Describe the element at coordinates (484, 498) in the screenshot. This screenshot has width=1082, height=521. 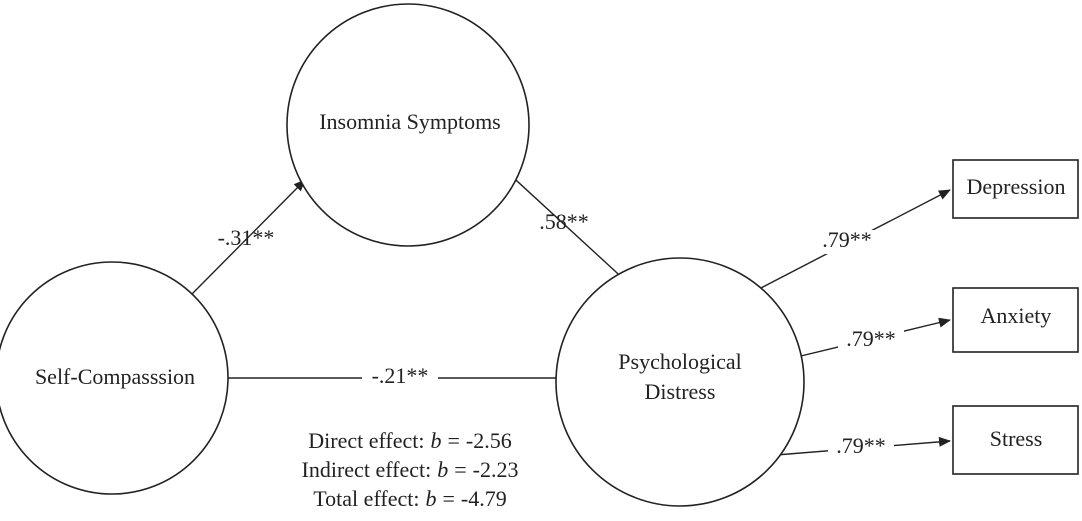
I see `effect-value: -4.79` at that location.